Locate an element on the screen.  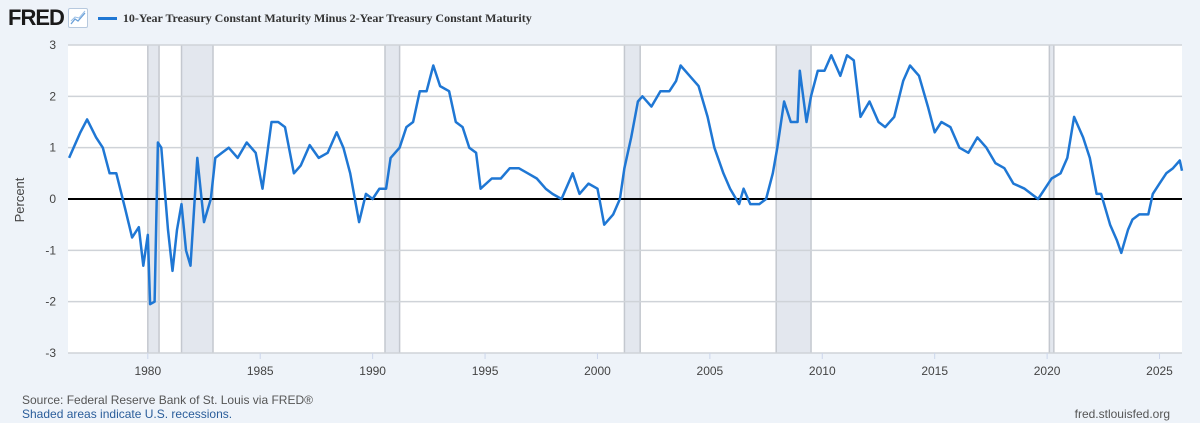
x-tick-label: 1985 is located at coordinates (260, 371).